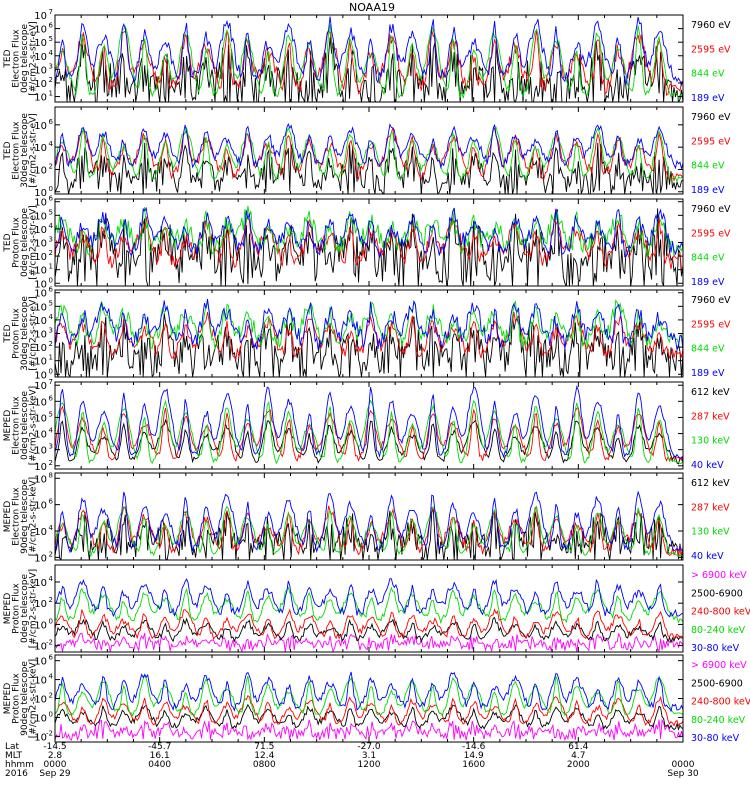 The height and width of the screenshot is (800, 750). I want to click on series-line-130-kev, so click(369, 531).